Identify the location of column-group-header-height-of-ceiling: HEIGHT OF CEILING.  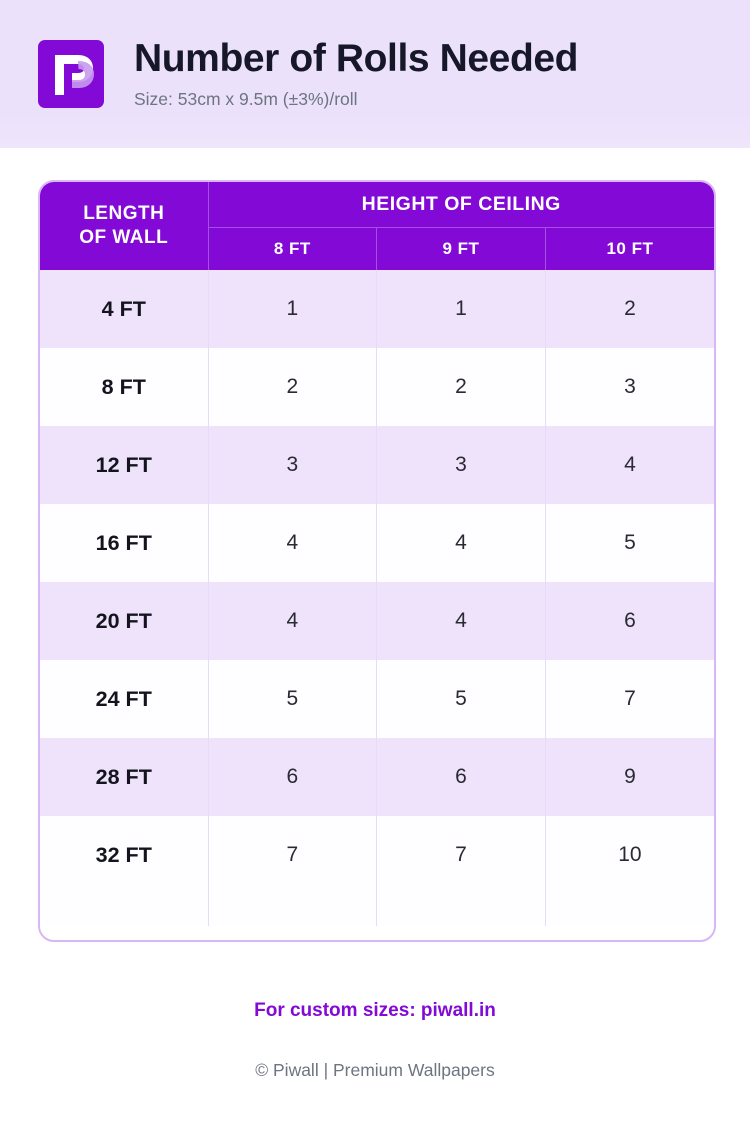
(461, 205).